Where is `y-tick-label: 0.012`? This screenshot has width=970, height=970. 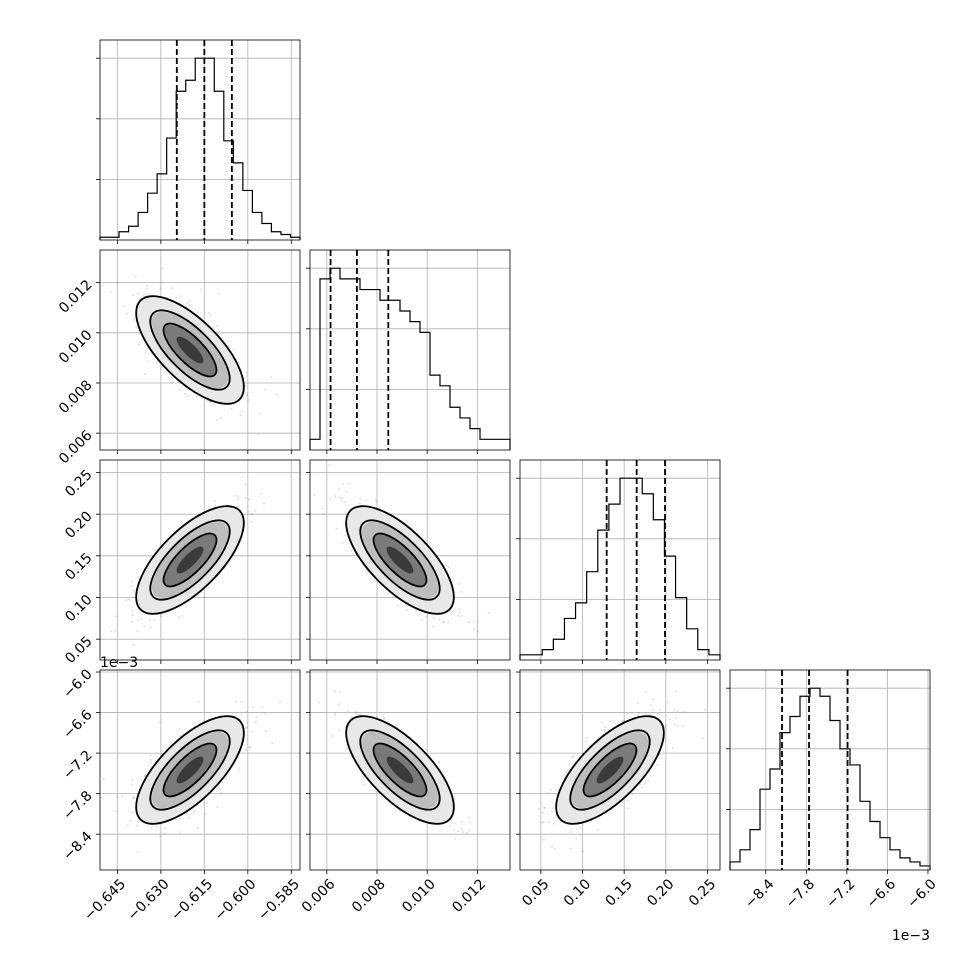 y-tick-label: 0.012 is located at coordinates (76, 297).